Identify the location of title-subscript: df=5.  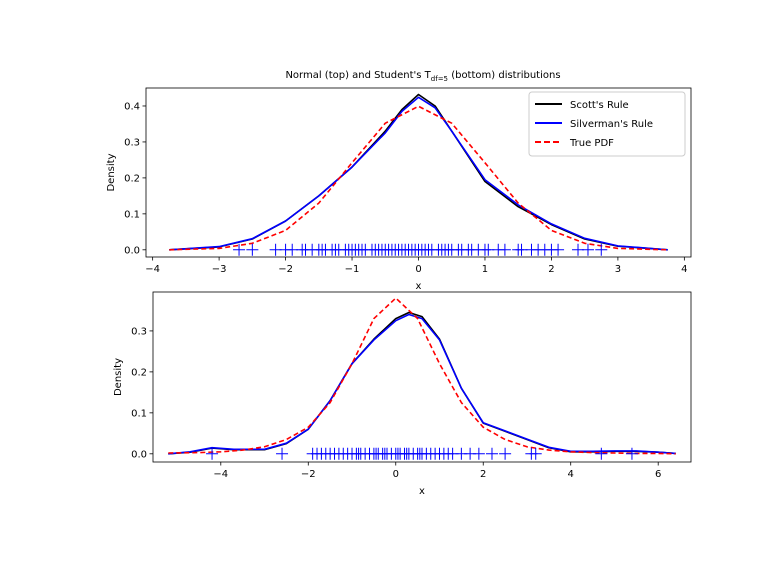
(439, 79).